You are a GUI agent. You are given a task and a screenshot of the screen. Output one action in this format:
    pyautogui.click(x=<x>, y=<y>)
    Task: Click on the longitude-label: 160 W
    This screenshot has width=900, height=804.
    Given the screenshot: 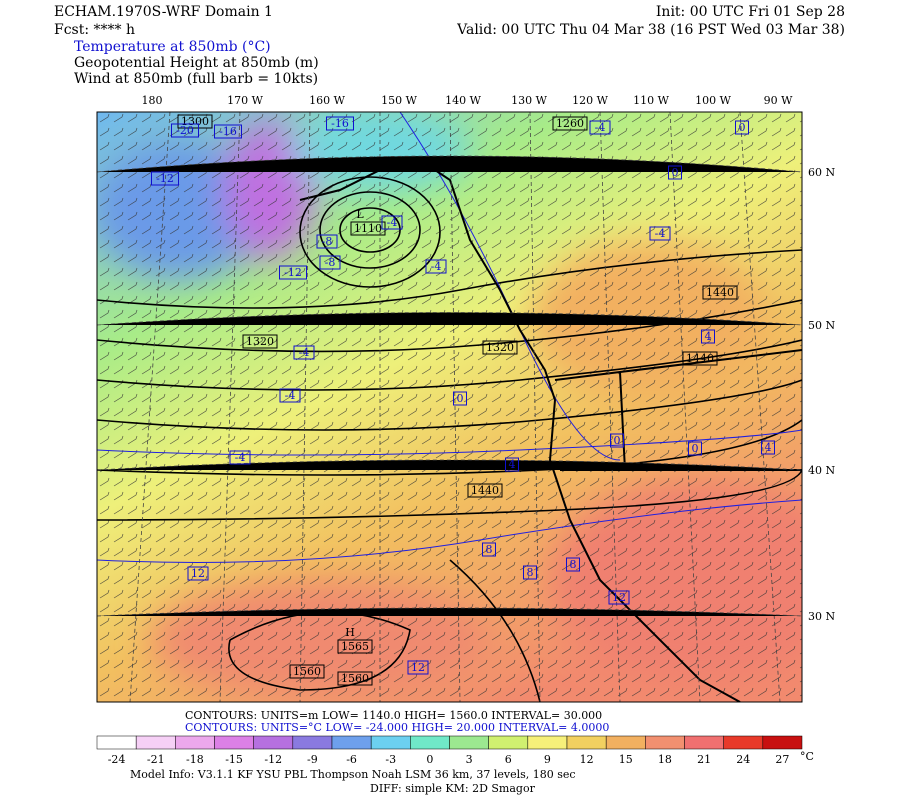 What is the action you would take?
    pyautogui.click(x=327, y=100)
    